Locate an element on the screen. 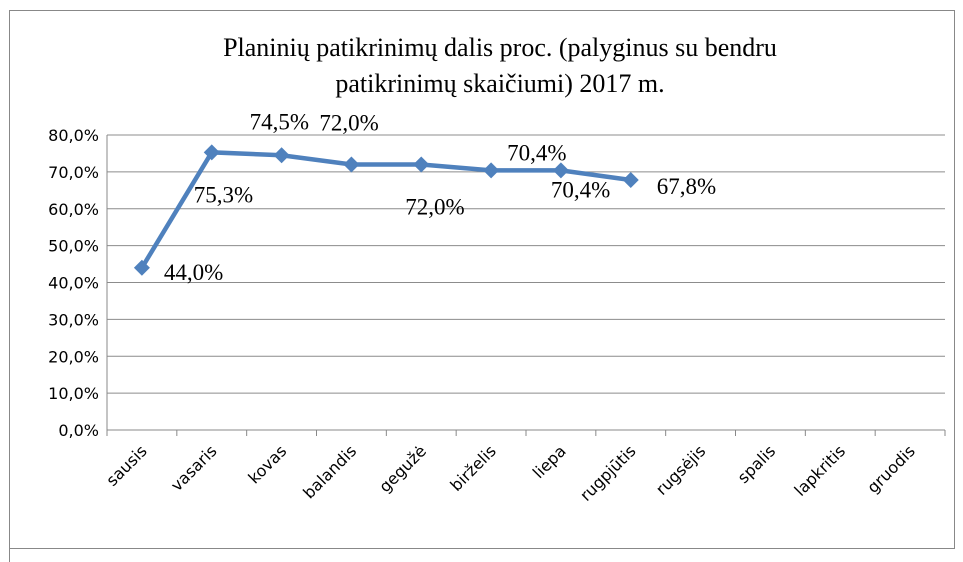  y-tick-label: 20,0% is located at coordinates (73, 356).